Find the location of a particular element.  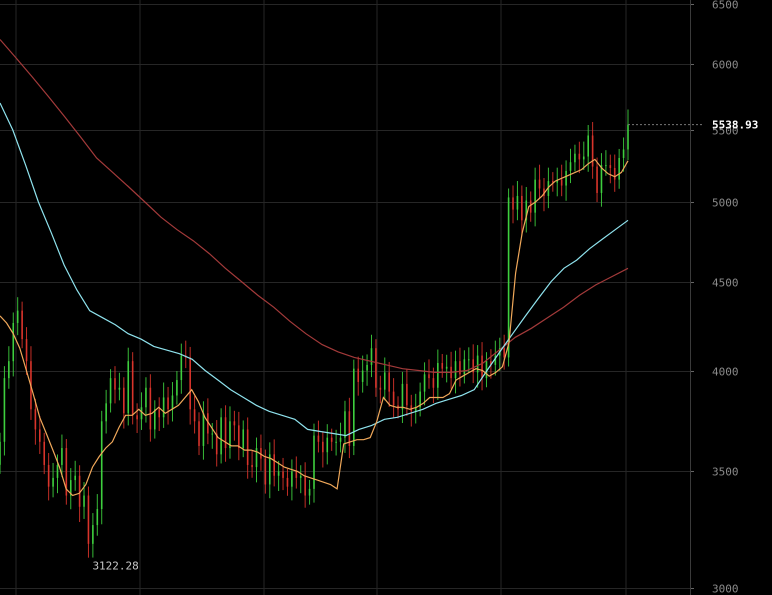

last-price-label: 5538.93 is located at coordinates (735, 125).